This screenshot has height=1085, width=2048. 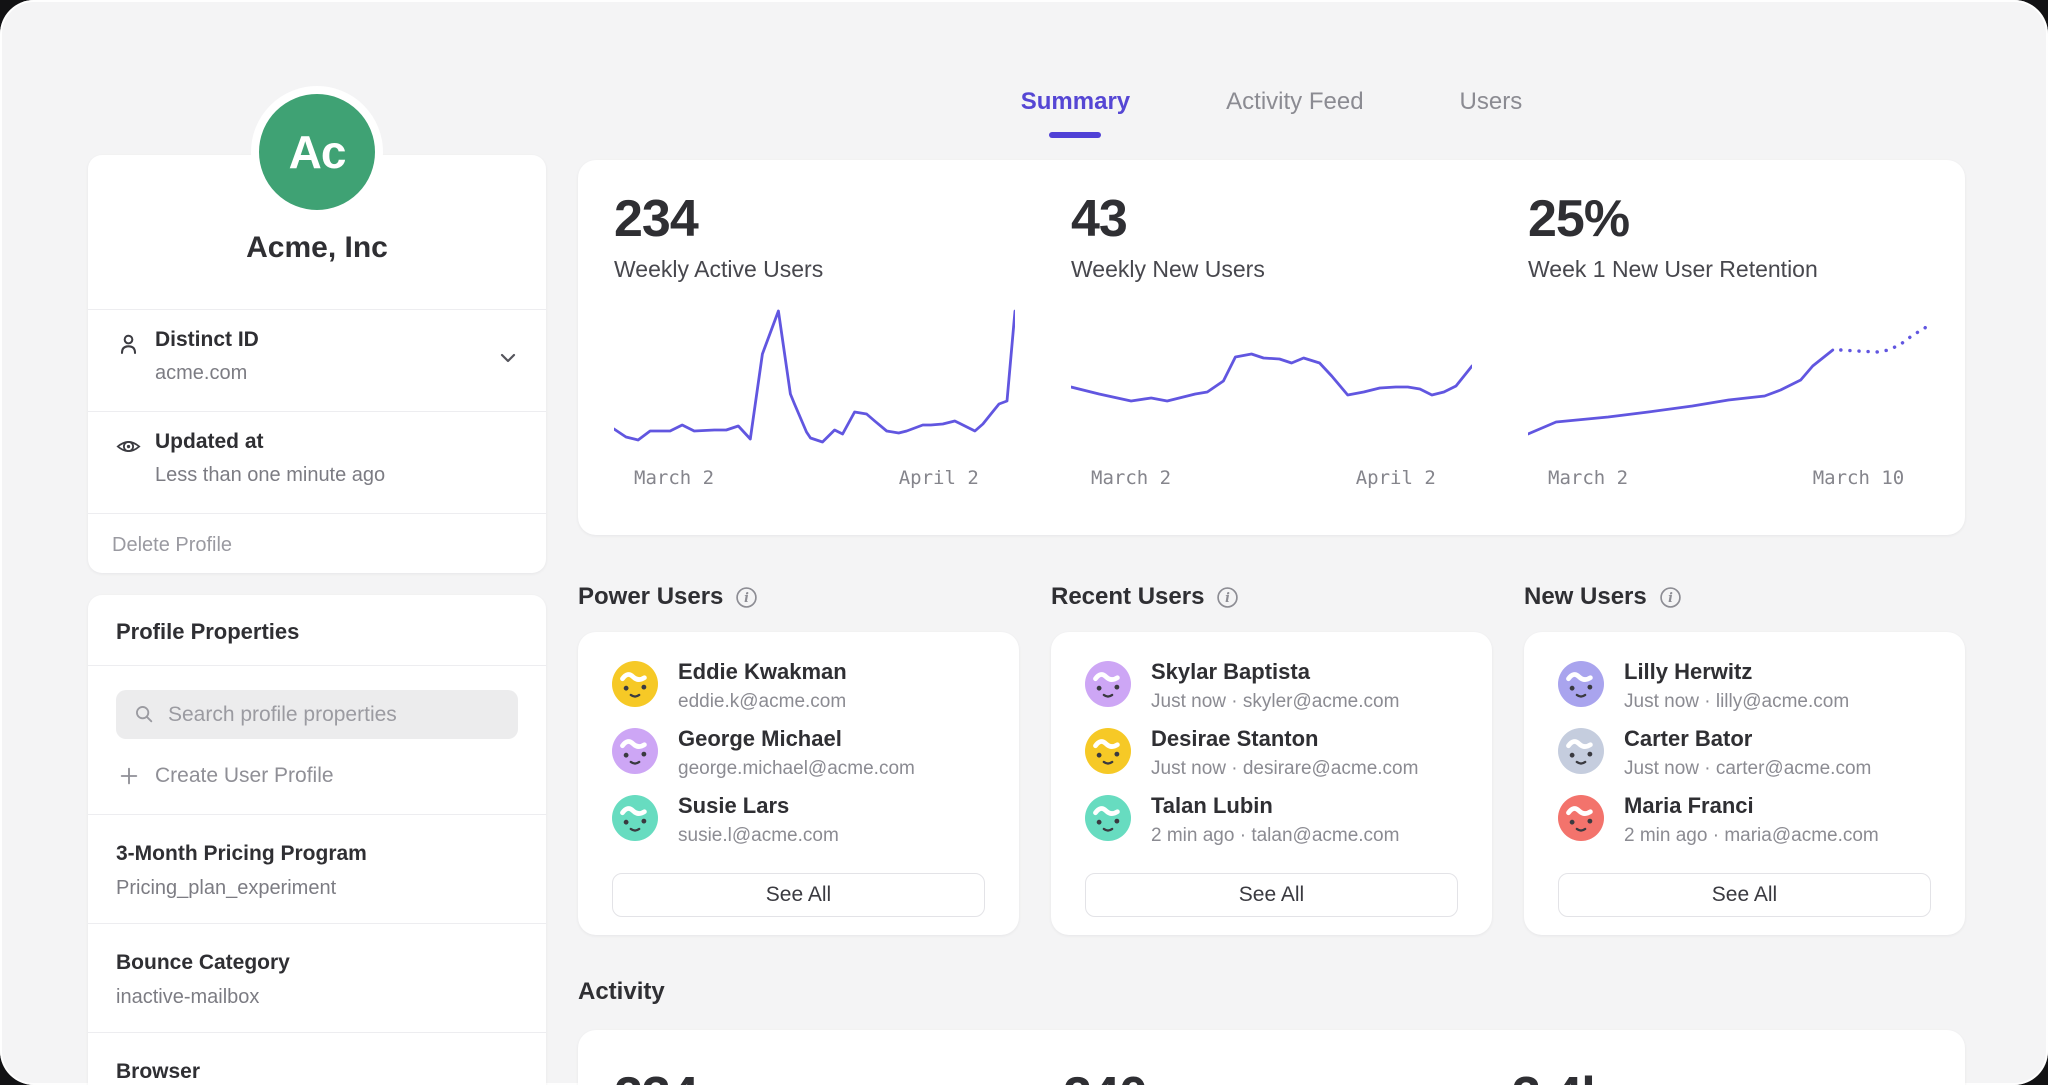 I want to click on stat-value: 43, so click(x=1099, y=219).